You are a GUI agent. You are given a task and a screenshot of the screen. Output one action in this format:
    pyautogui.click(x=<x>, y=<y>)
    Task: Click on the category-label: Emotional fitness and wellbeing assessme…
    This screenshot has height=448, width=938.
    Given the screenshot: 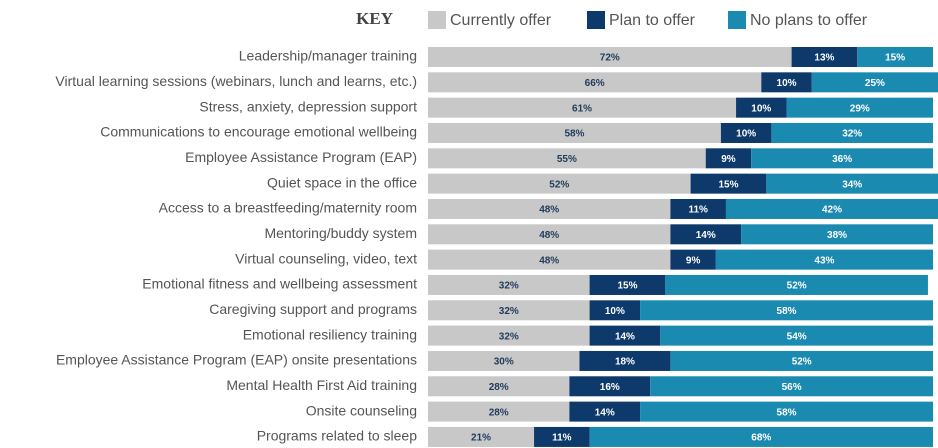 What is the action you would take?
    pyautogui.click(x=279, y=284)
    